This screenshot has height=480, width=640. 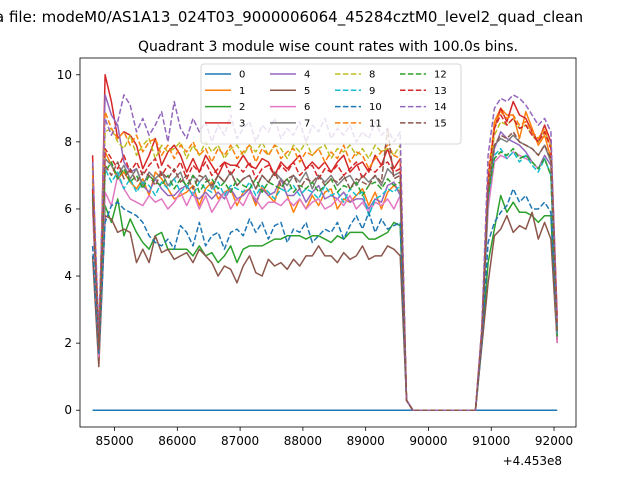 What do you see at coordinates (177, 441) in the screenshot?
I see `x-tick-label: 86000` at bounding box center [177, 441].